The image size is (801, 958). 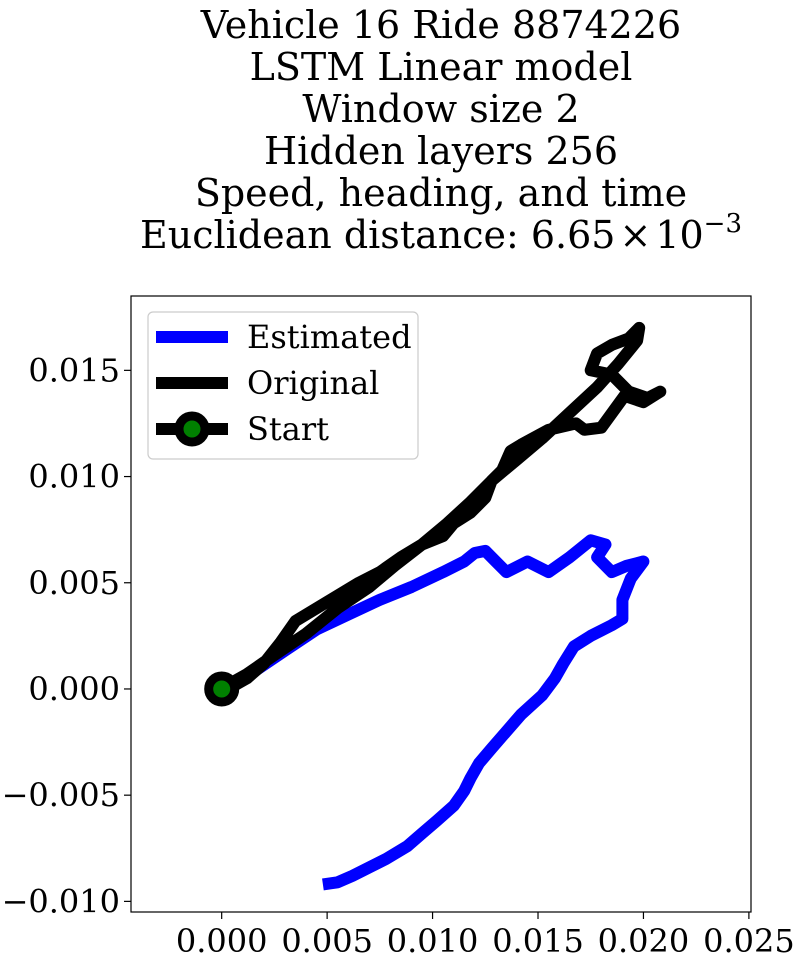 What do you see at coordinates (723, 224) in the screenshot?
I see `title-distance-exponent: −3` at bounding box center [723, 224].